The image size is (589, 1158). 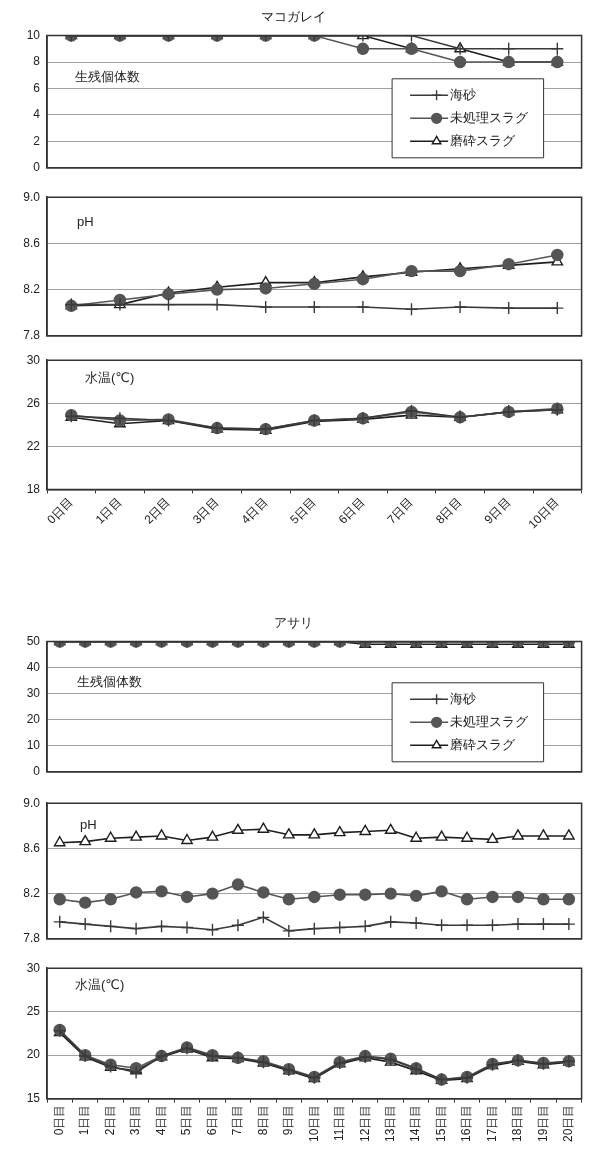 What do you see at coordinates (37, 140) in the screenshot?
I see `y-tick-label: 2` at bounding box center [37, 140].